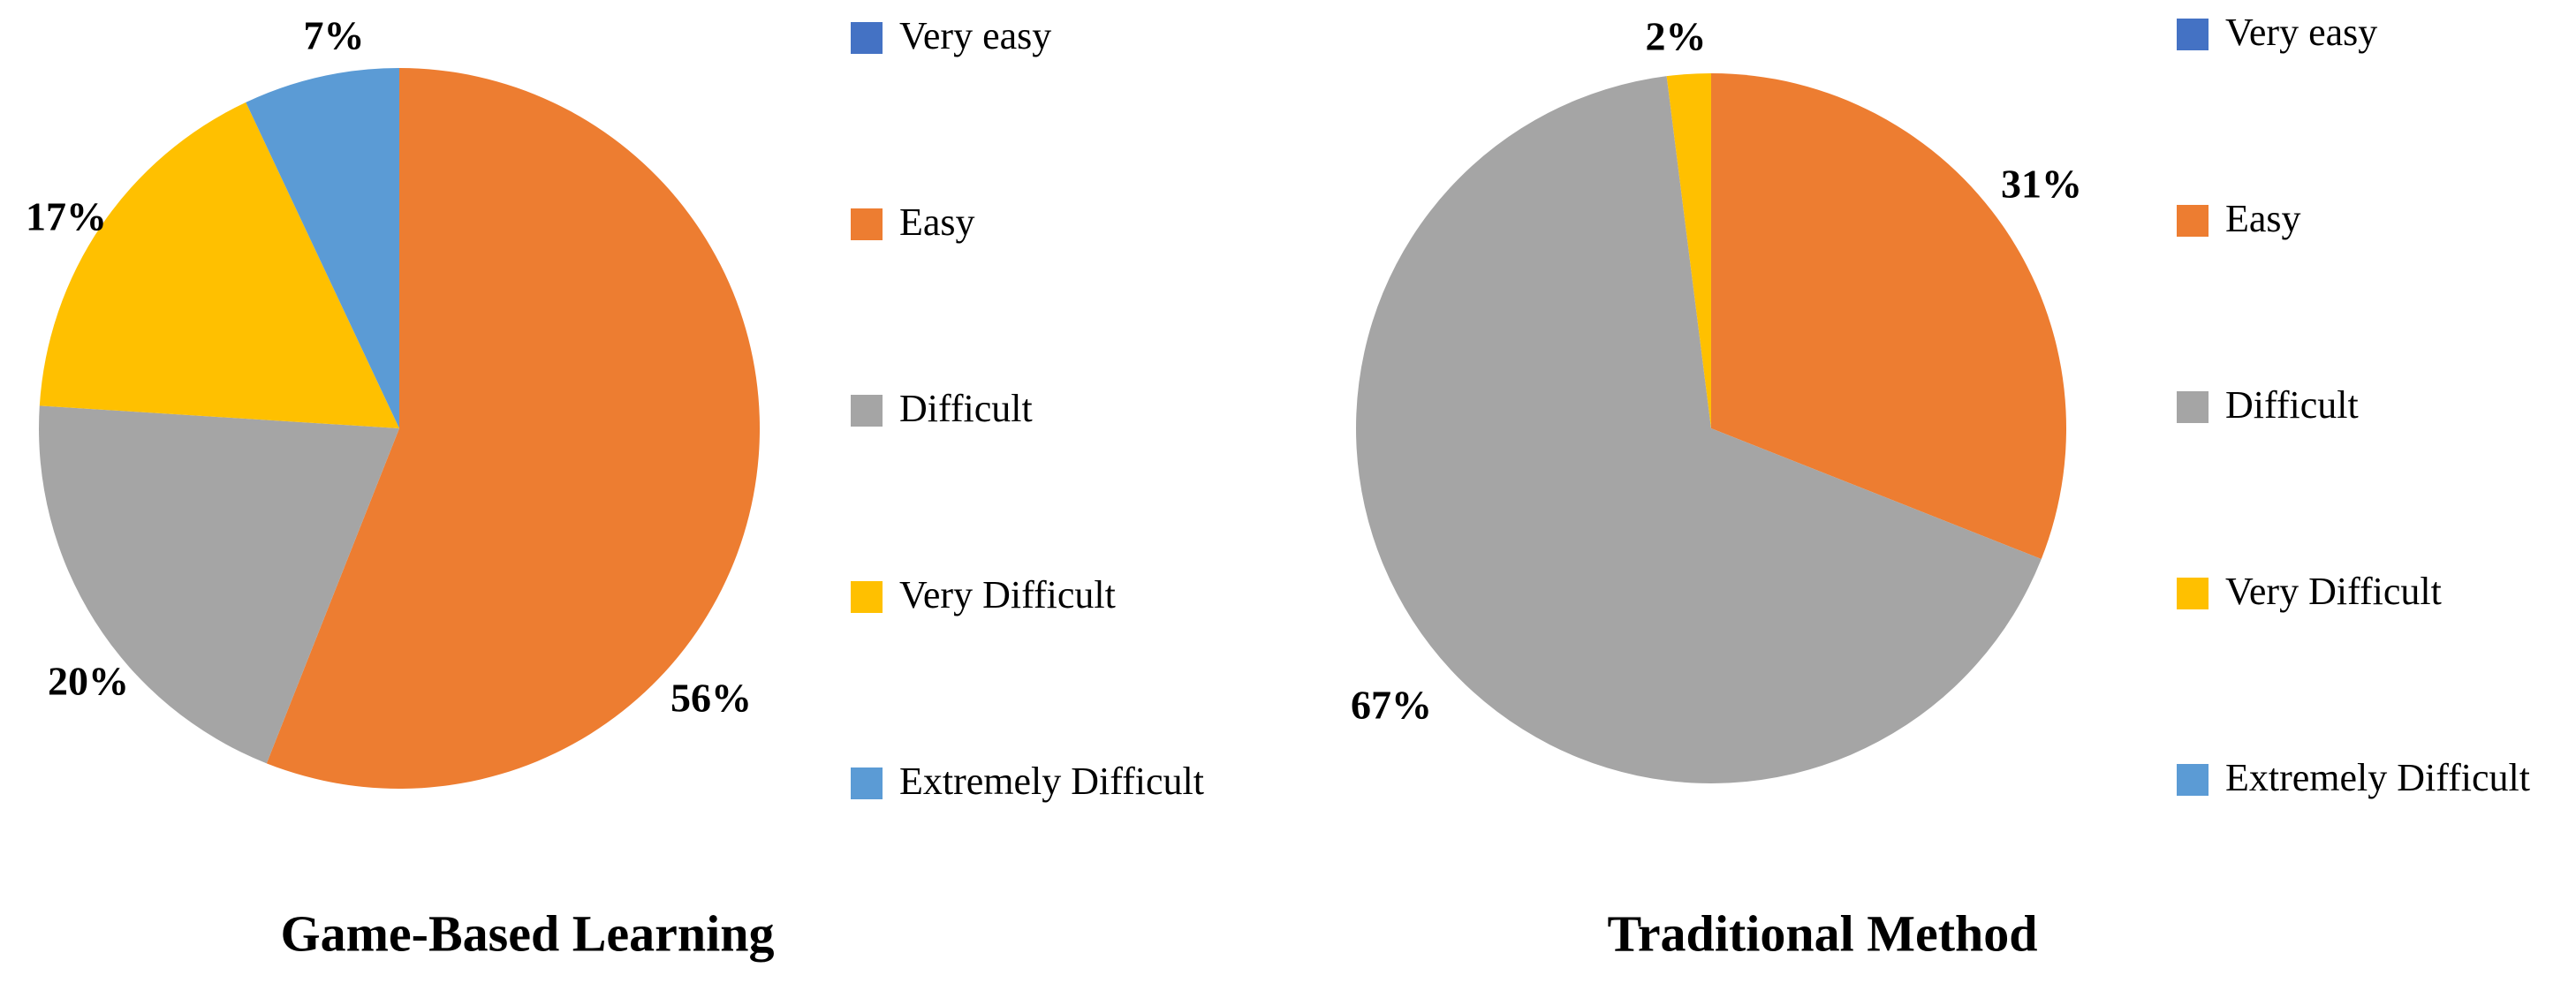 Image resolution: width=2576 pixels, height=983 pixels. What do you see at coordinates (1677, 36) in the screenshot?
I see `data-label: 2%` at bounding box center [1677, 36].